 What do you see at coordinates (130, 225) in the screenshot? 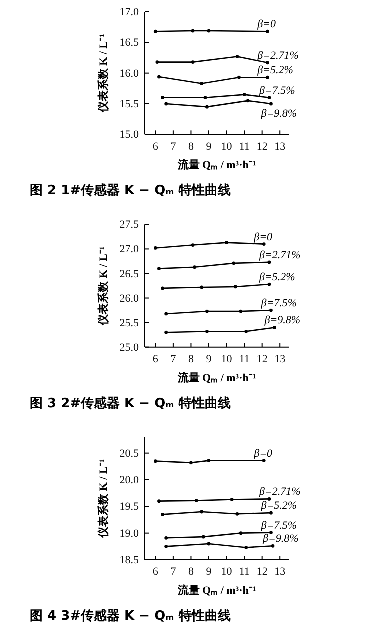
I see `y-tick-label: 27.5` at bounding box center [130, 225].